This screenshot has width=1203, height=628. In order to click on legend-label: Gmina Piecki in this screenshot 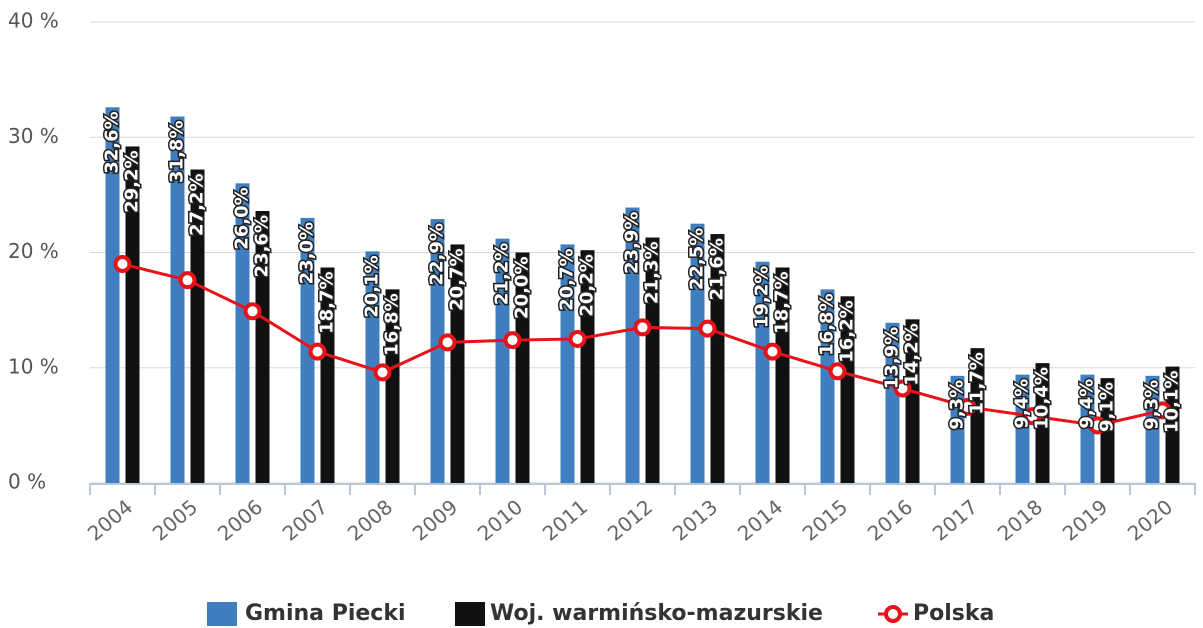, I will do `click(325, 613)`.